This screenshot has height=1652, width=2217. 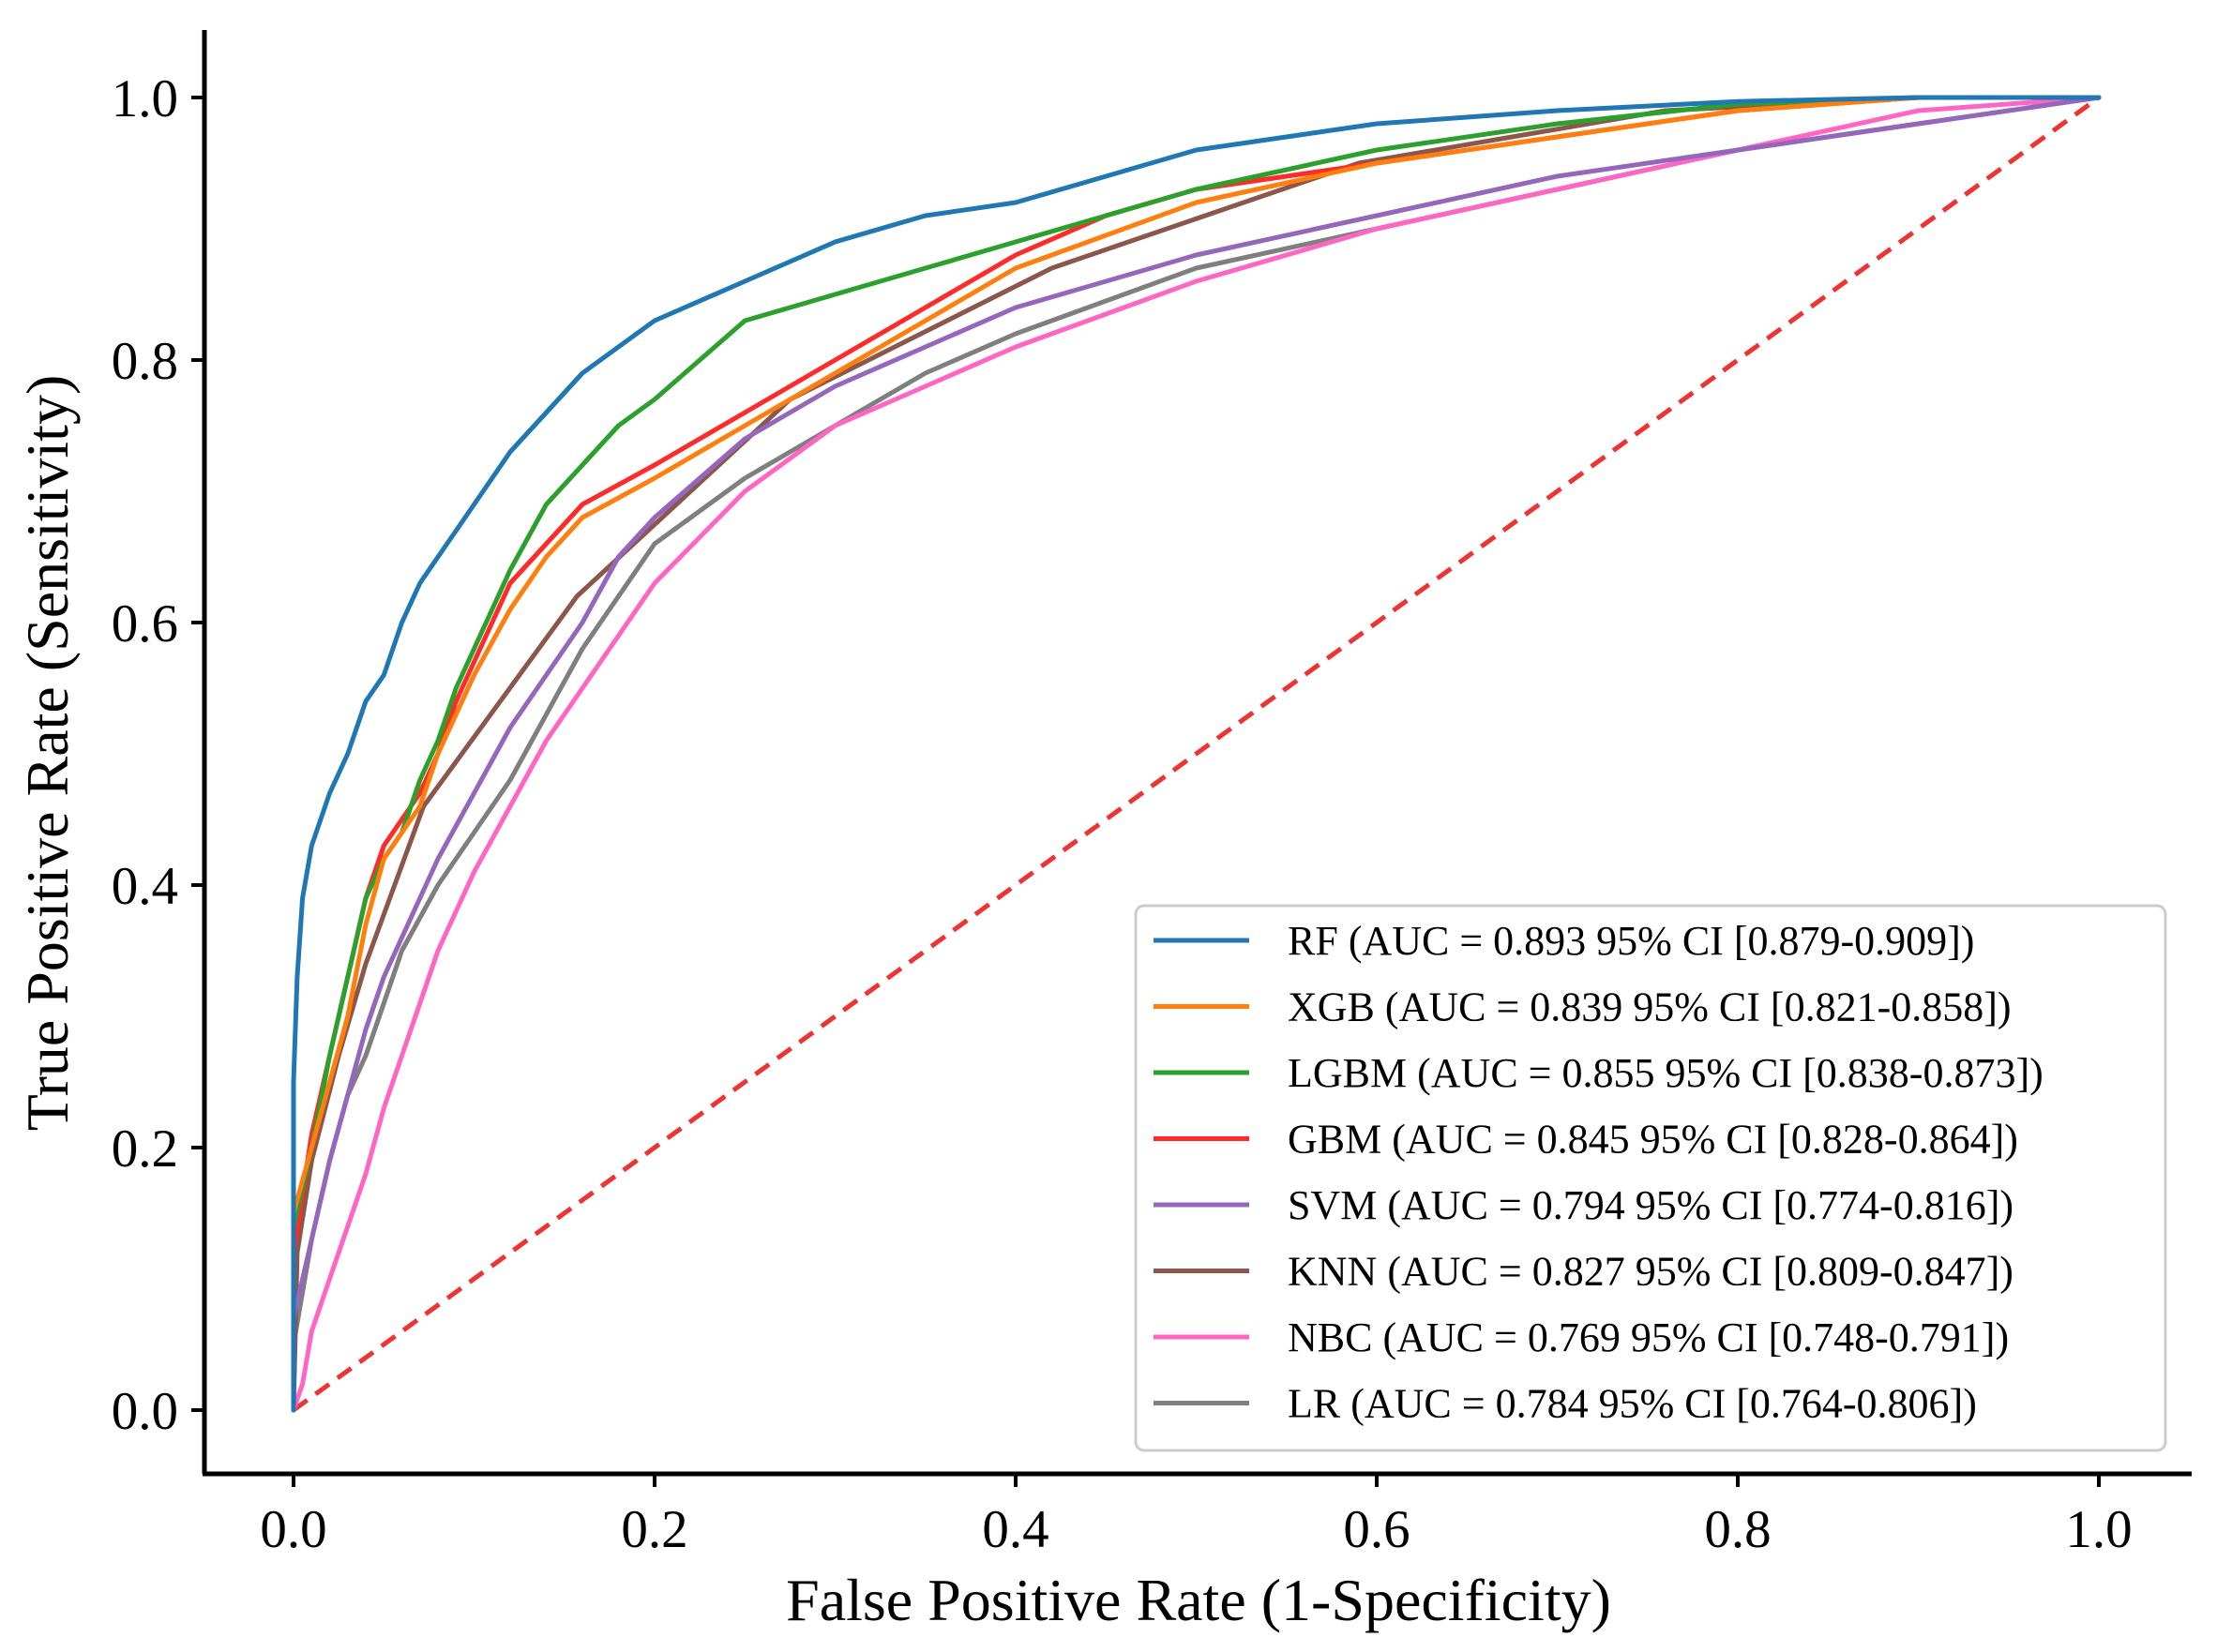 I want to click on x-ticks: 0.0 0.2 0.4 0.6 0.8 1.0, so click(x=1196, y=1516).